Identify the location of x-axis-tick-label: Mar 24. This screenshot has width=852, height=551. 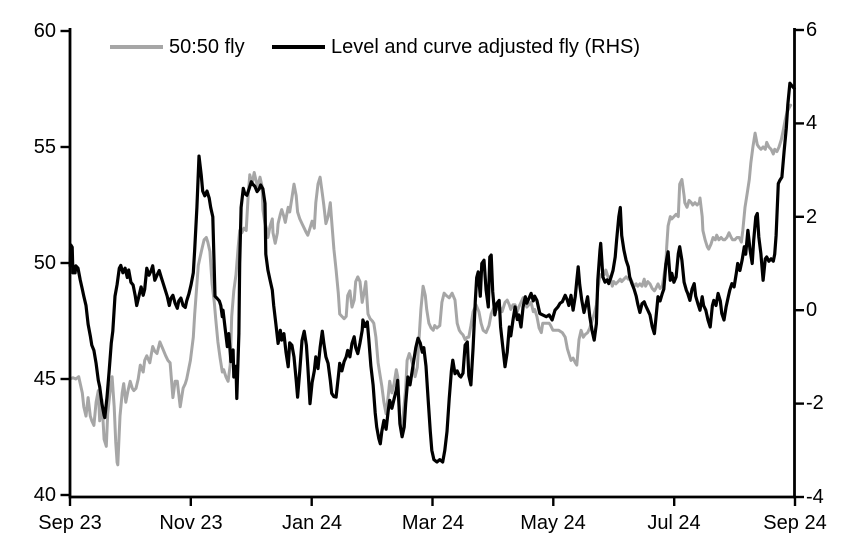
(433, 523).